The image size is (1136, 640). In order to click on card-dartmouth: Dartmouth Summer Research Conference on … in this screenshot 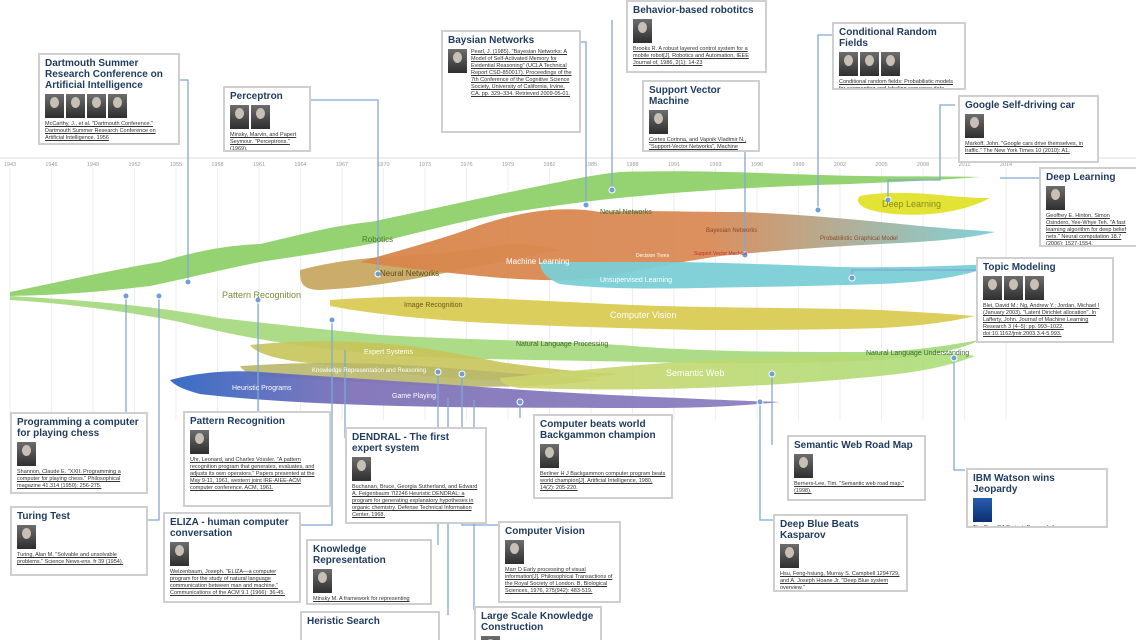, I will do `click(109, 99)`.